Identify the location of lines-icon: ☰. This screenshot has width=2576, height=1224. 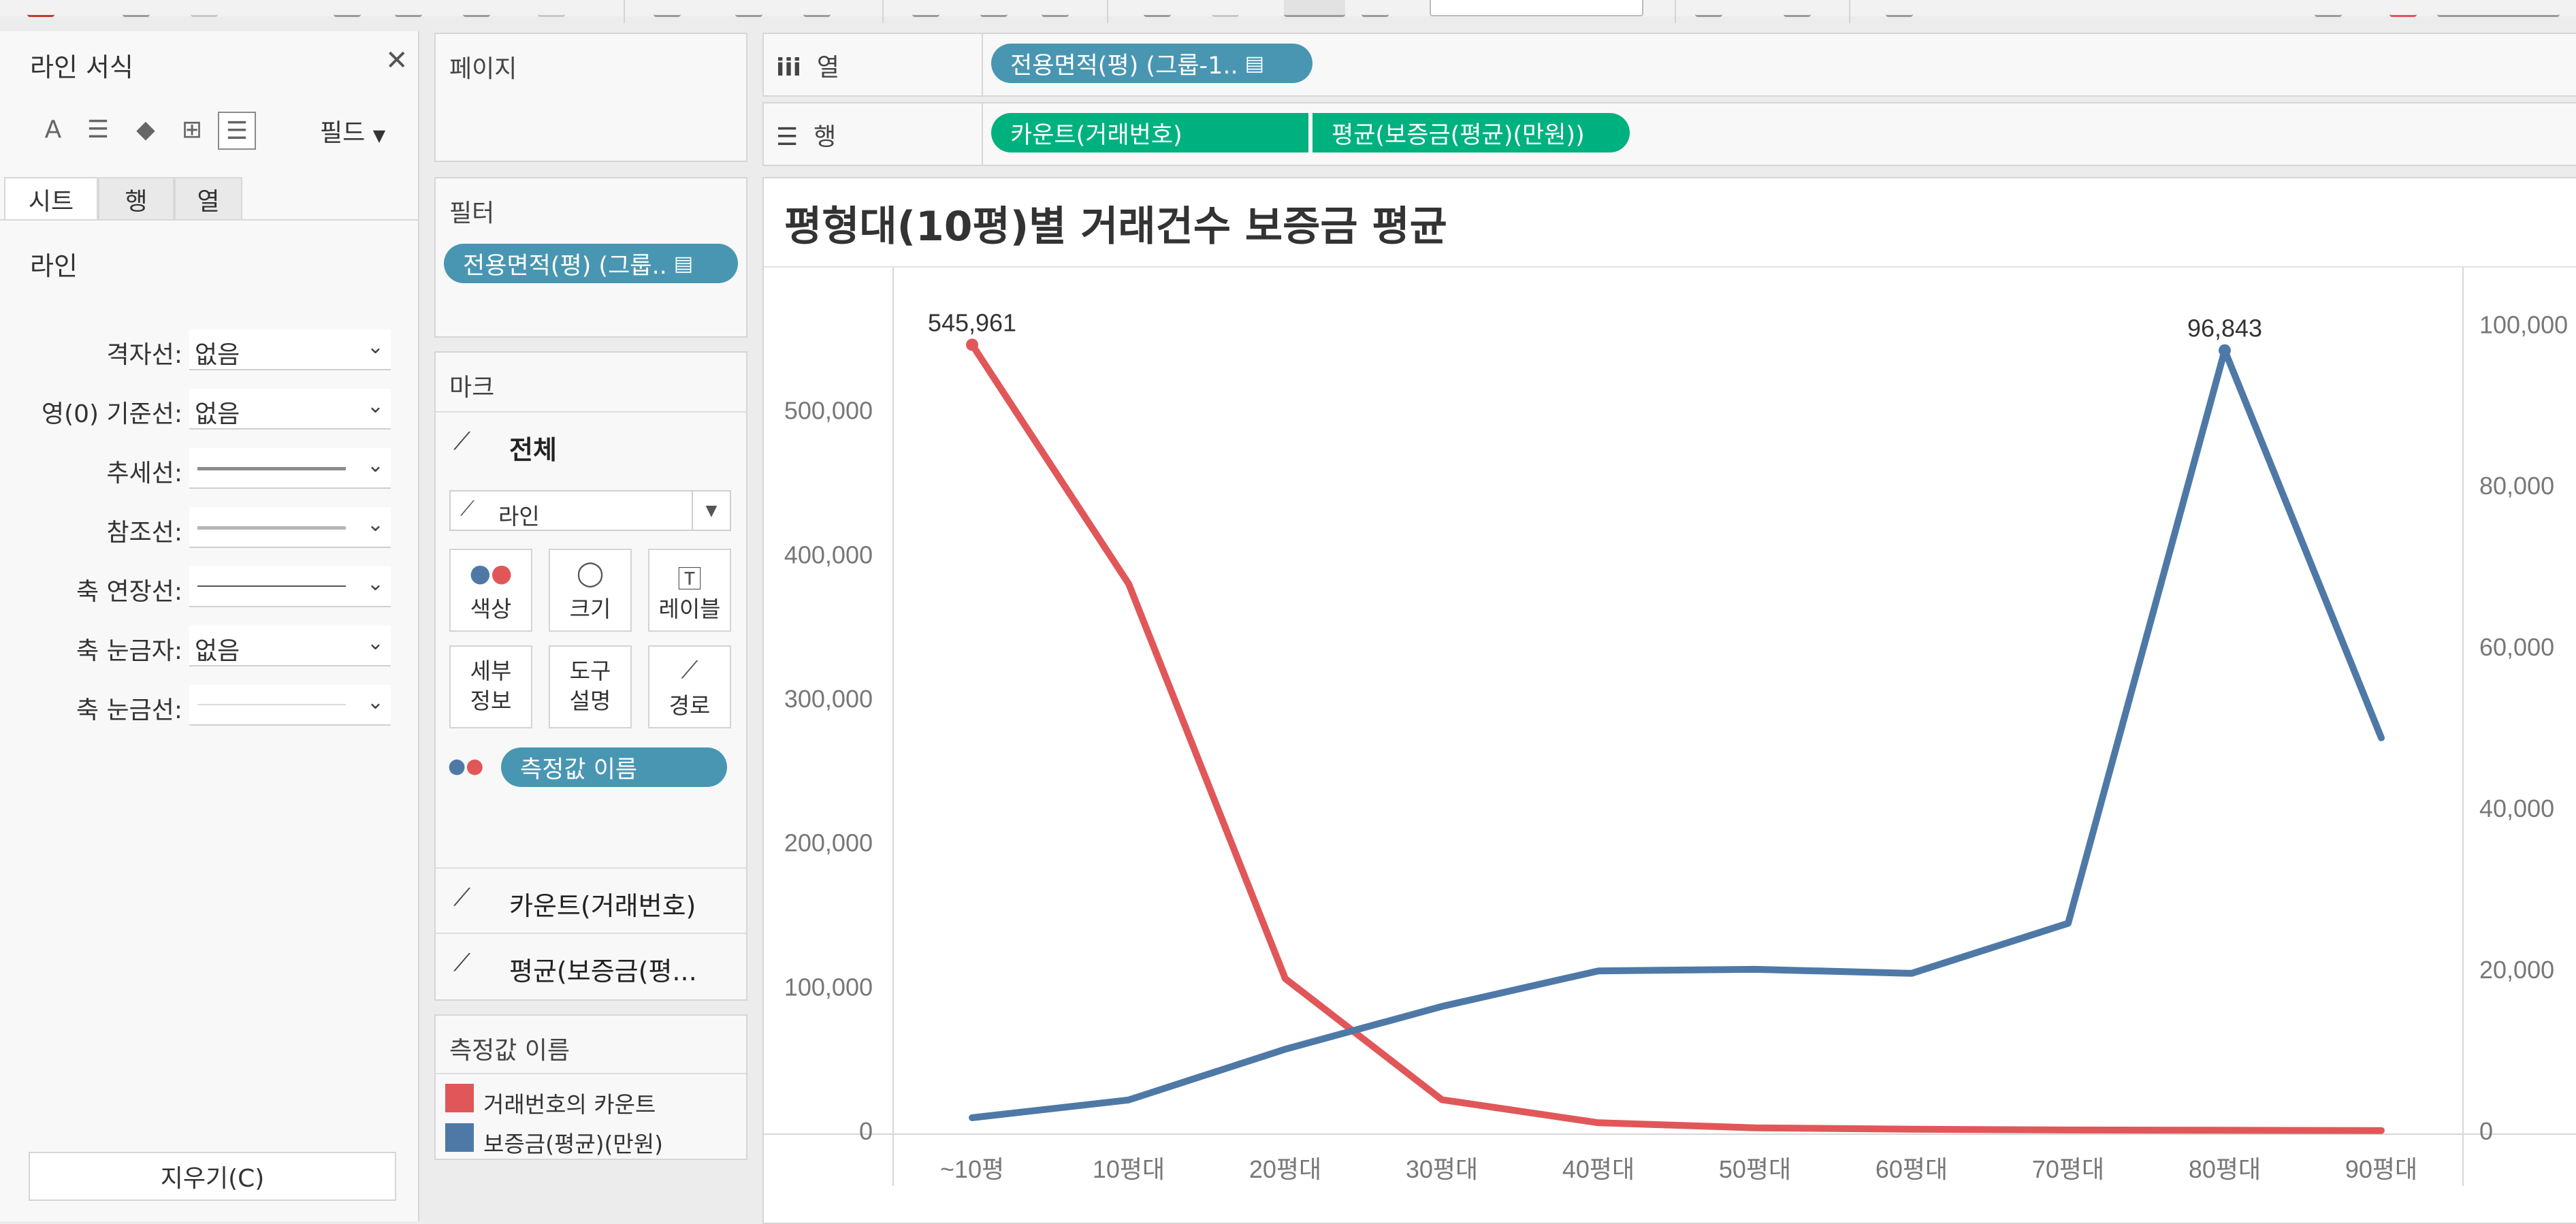
(237, 131).